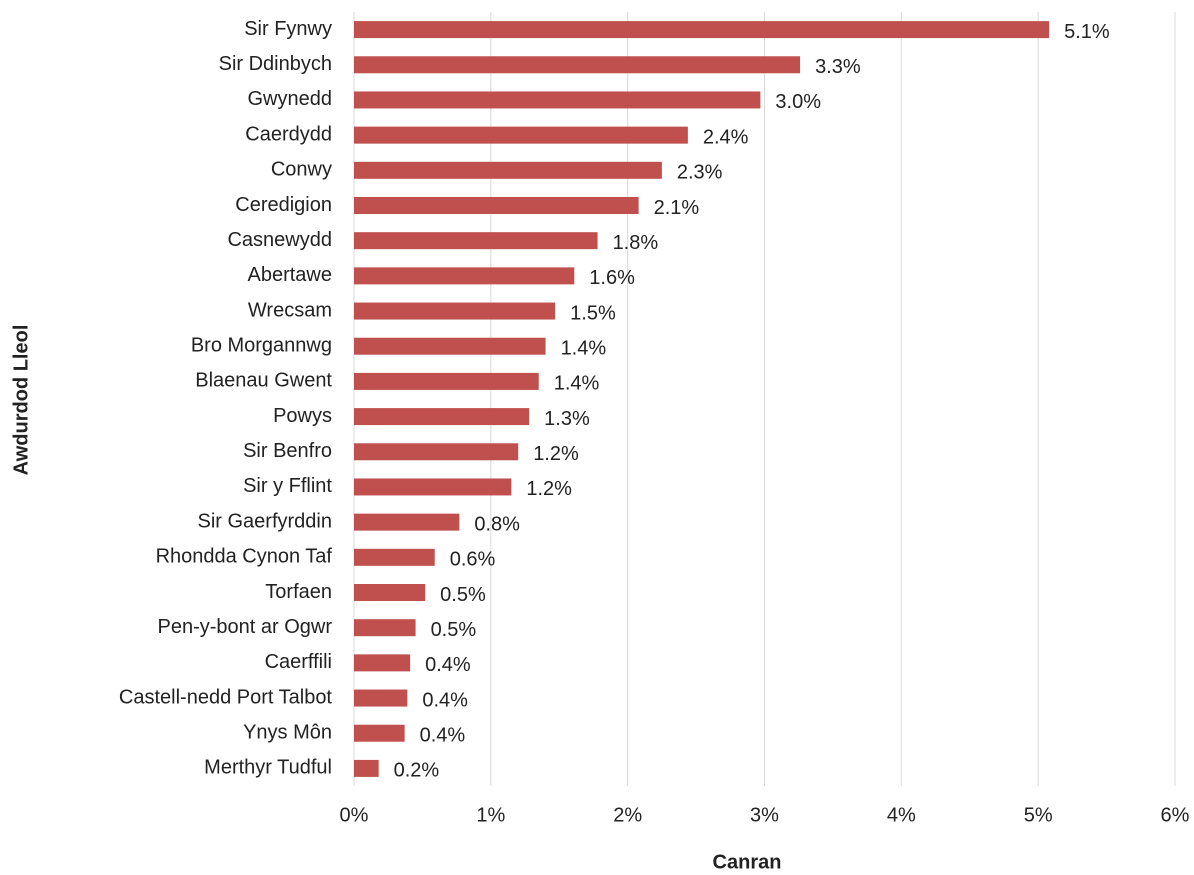  I want to click on y-tick-label: Wrecsam, so click(290, 310).